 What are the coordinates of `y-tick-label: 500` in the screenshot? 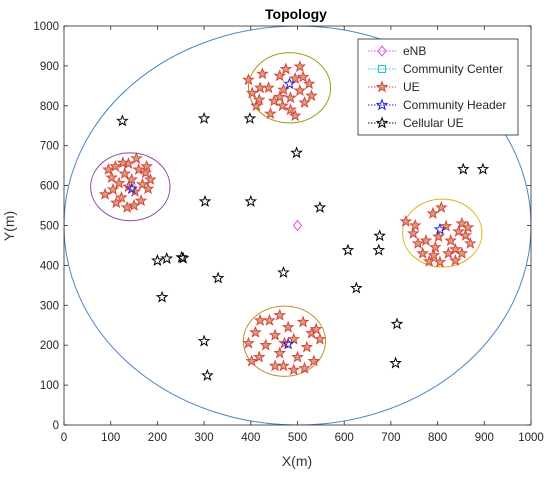 It's located at (49, 227).